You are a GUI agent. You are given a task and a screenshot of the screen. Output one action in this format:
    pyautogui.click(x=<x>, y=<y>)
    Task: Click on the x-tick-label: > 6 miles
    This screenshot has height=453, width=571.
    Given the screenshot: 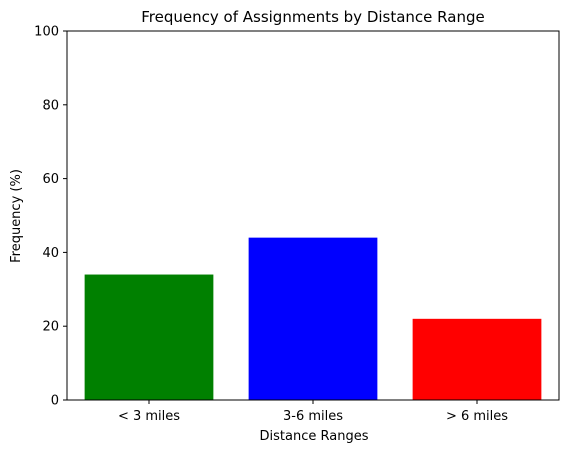 What is the action you would take?
    pyautogui.click(x=477, y=416)
    